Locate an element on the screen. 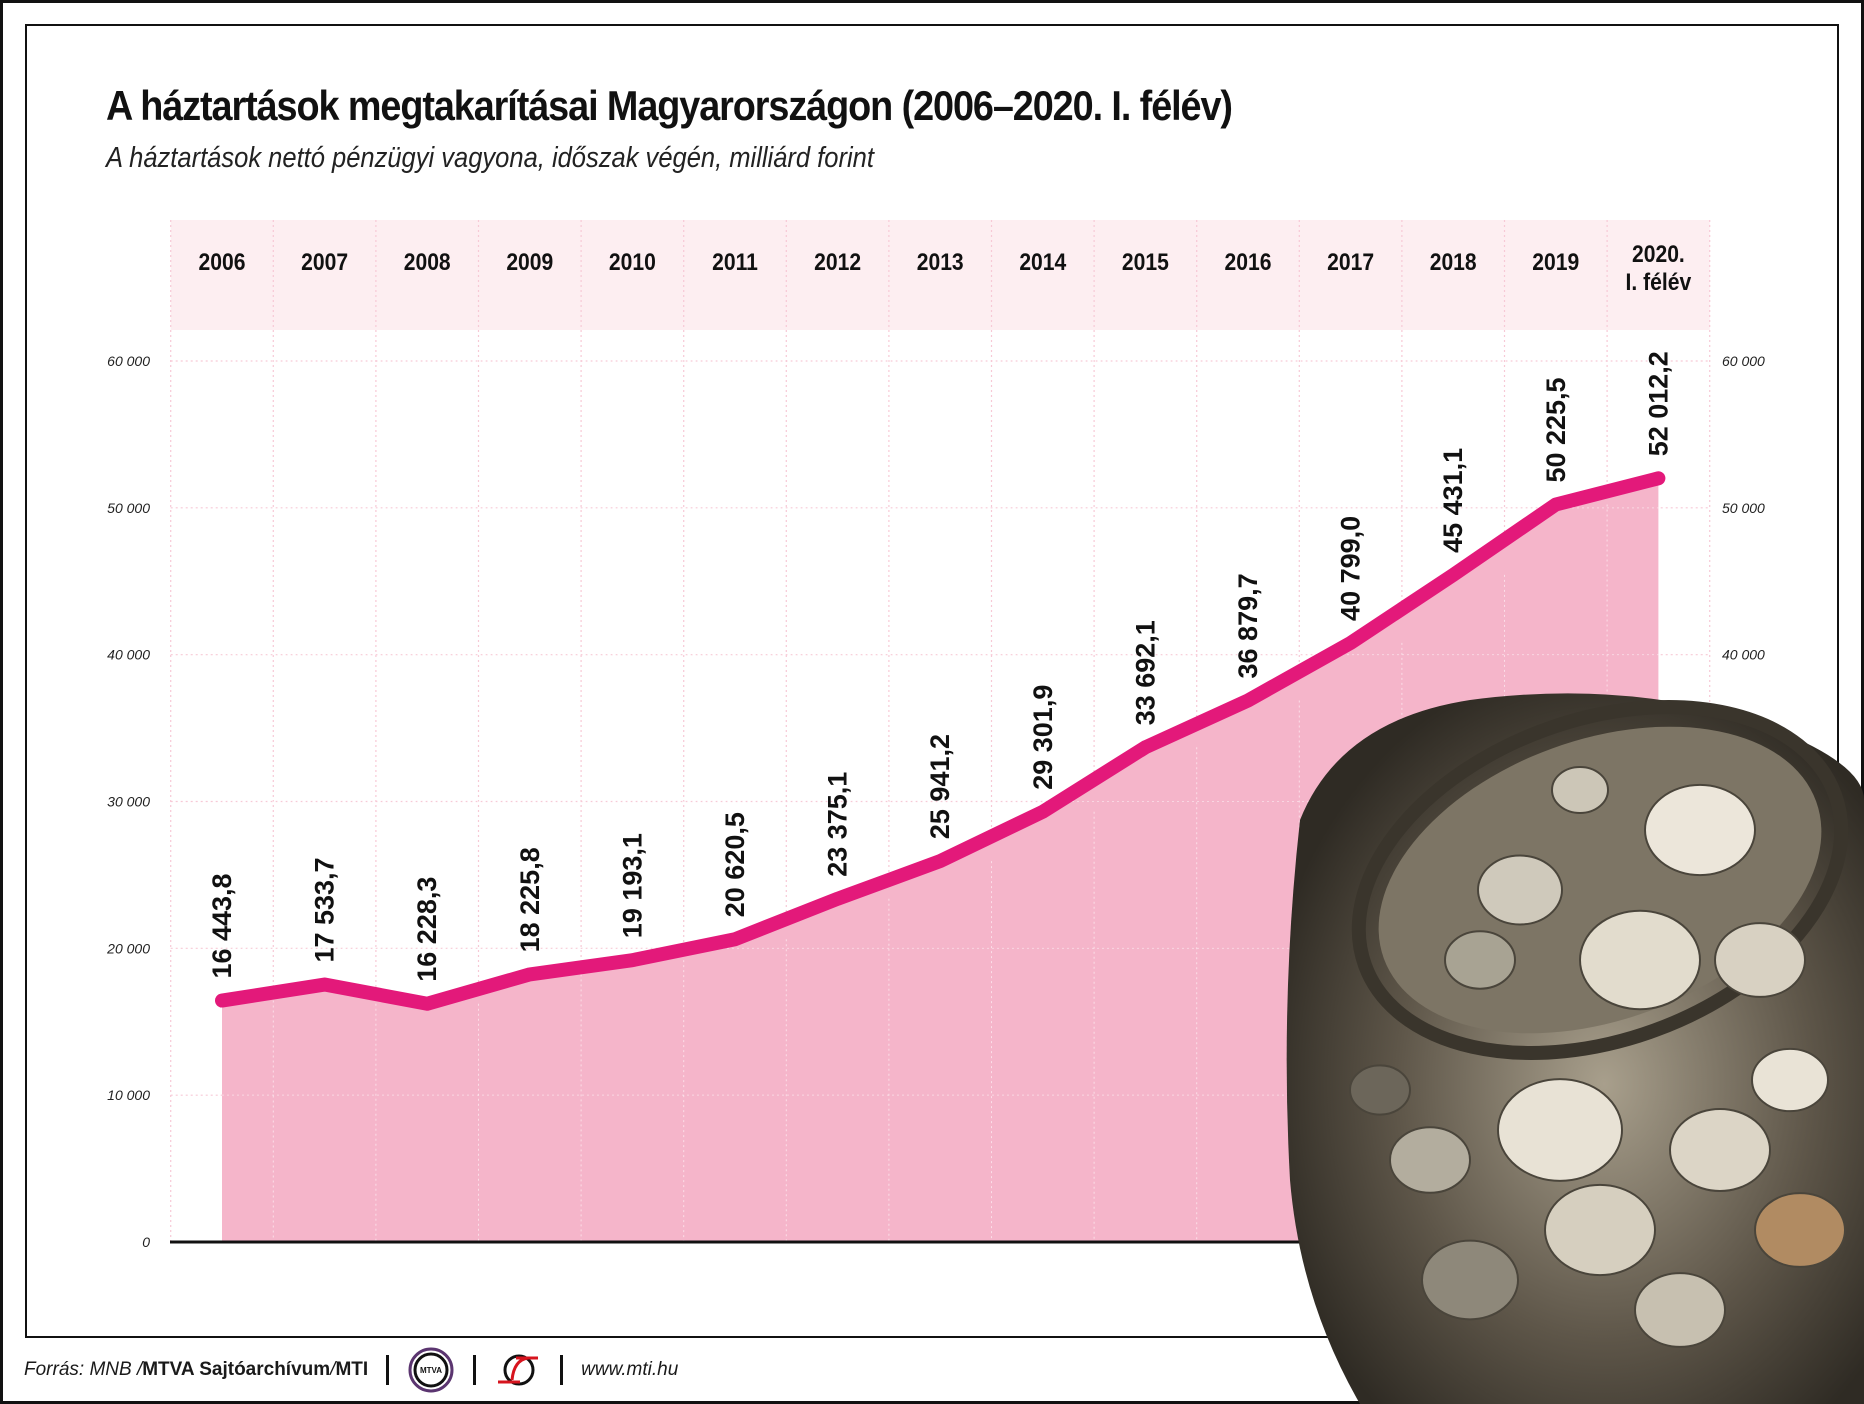  y-tick-label: 0 is located at coordinates (146, 1242).